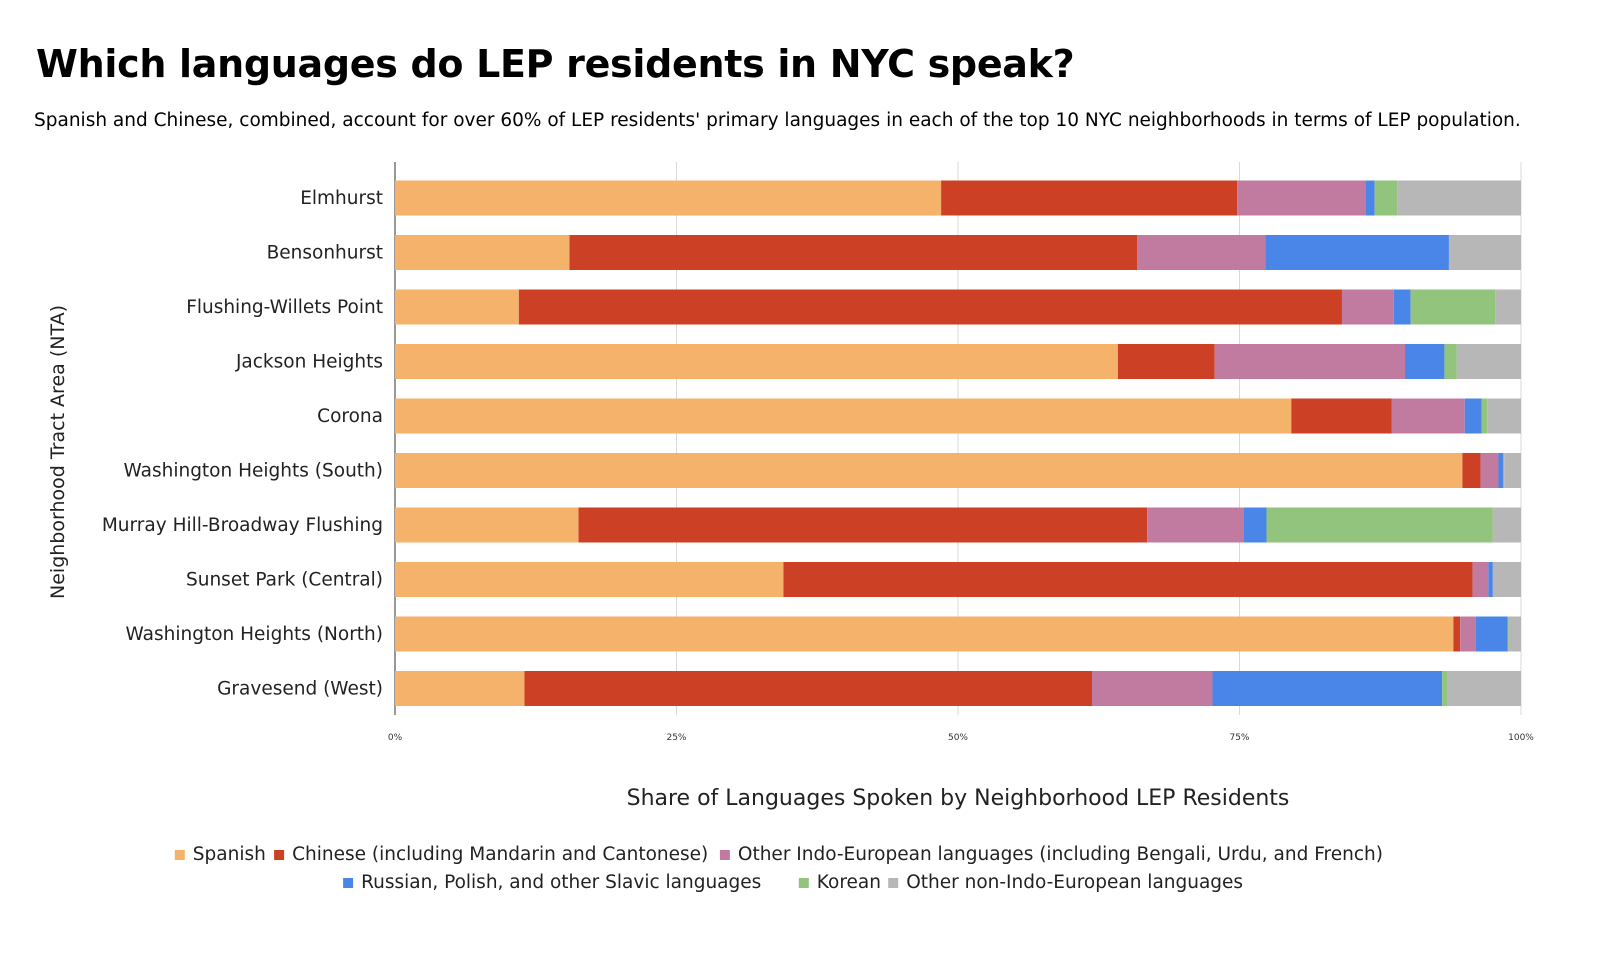 The width and height of the screenshot is (1600, 960). What do you see at coordinates (395, 738) in the screenshot?
I see `x-tick-label: 0%` at bounding box center [395, 738].